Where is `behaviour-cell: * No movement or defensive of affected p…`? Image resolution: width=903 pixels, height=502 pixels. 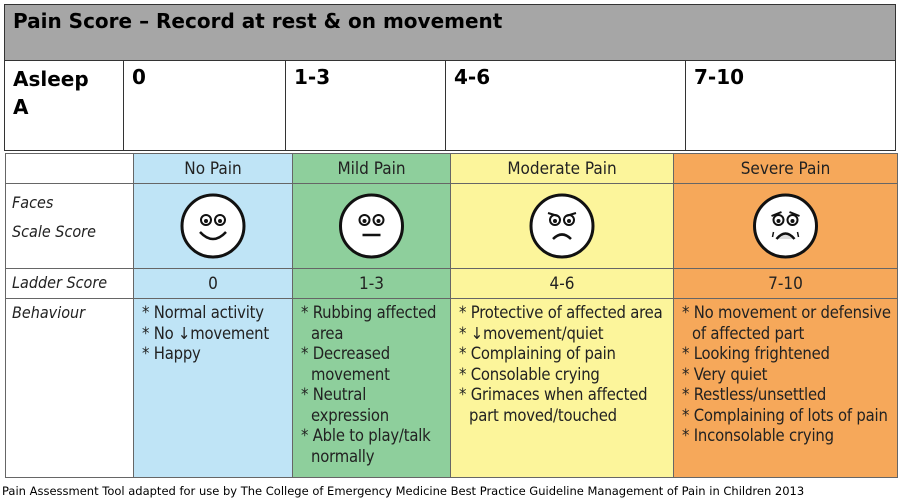 behaviour-cell: * No movement or defensive of affected p… is located at coordinates (785, 388).